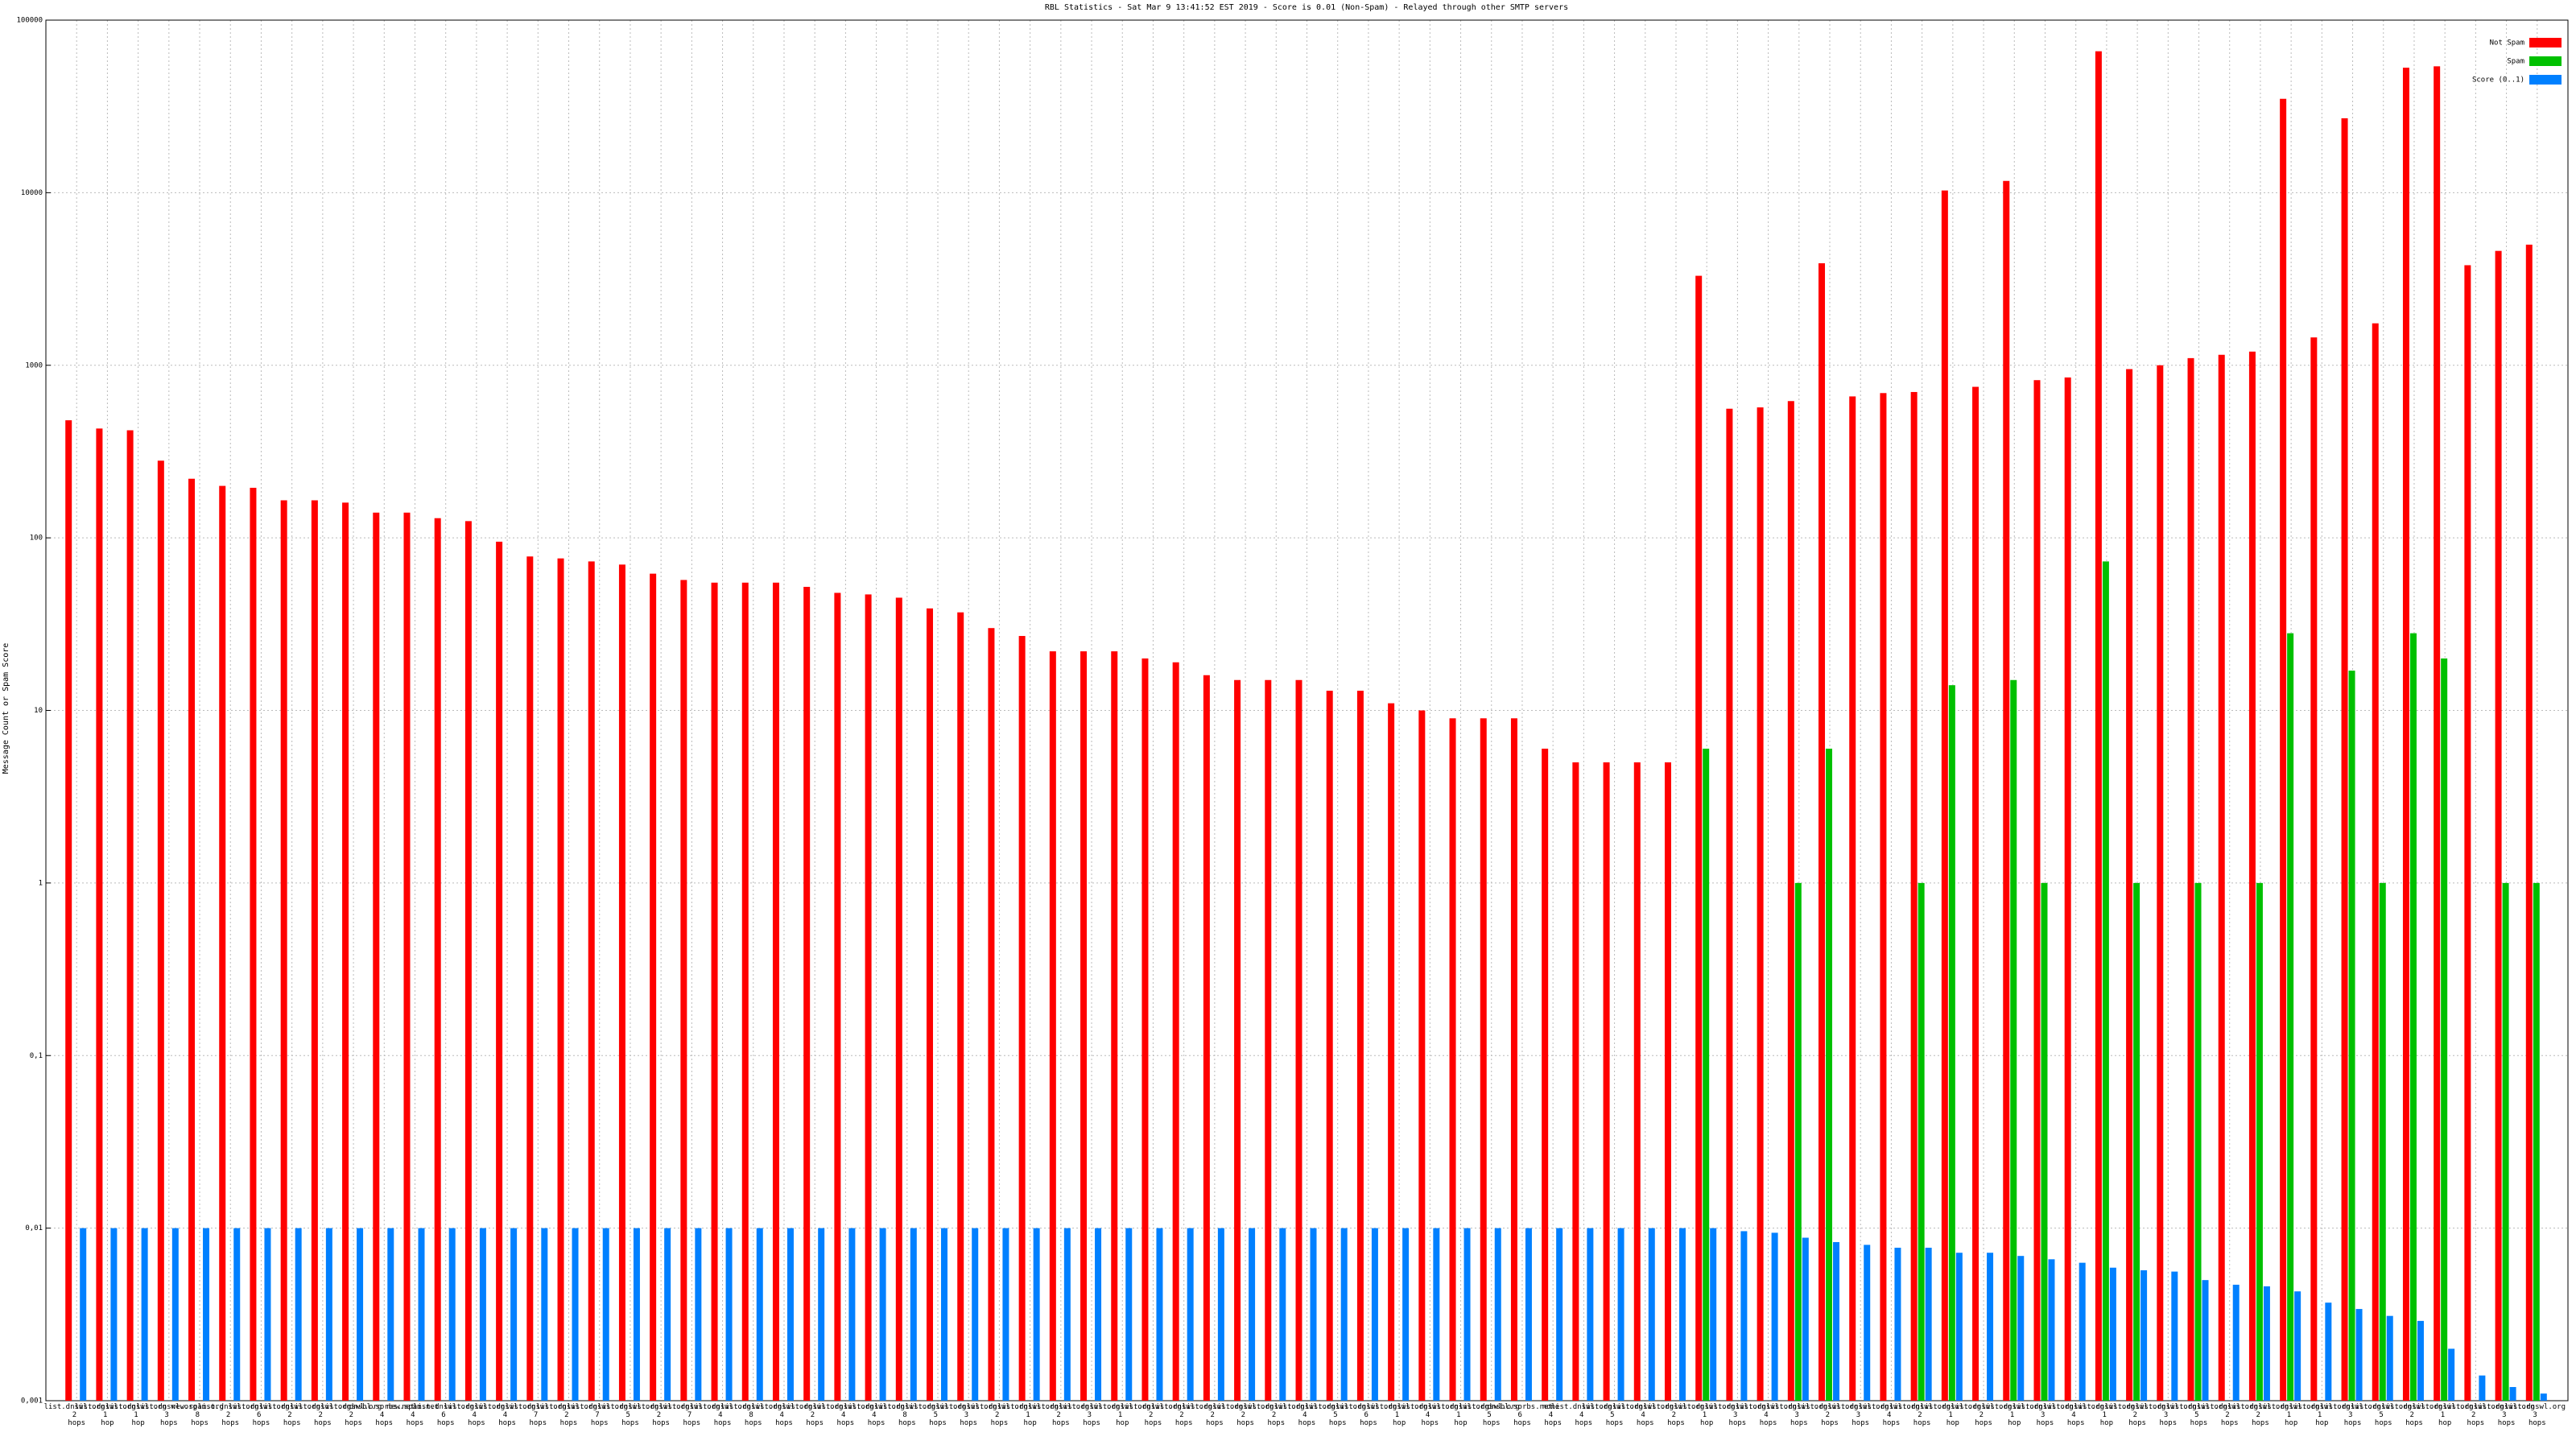 The height and width of the screenshot is (1449, 2576). I want to click on legend-swatch, so click(2545, 42).